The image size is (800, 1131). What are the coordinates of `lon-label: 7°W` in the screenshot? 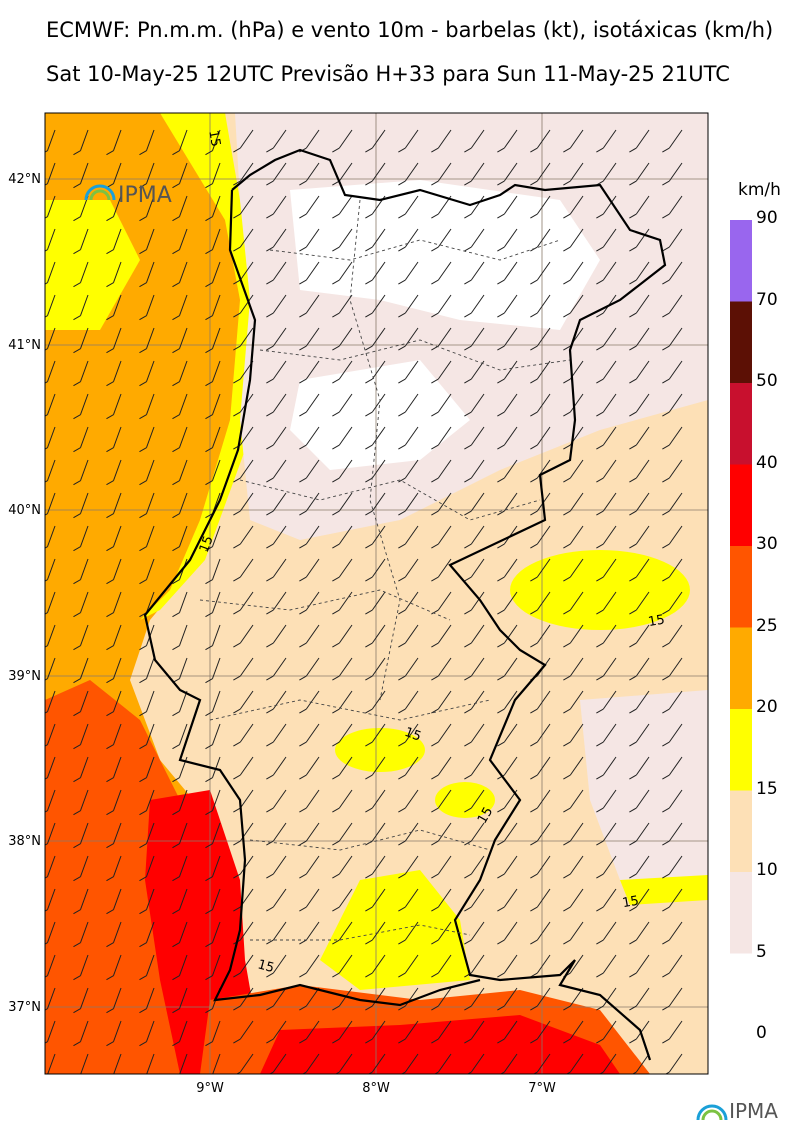 It's located at (542, 1088).